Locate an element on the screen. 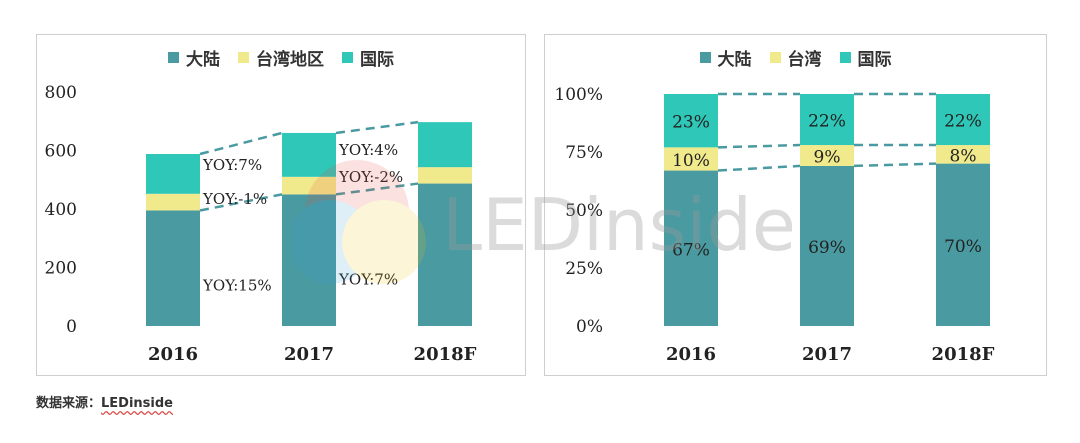 Image resolution: width=1080 pixels, height=443 pixels. legend-share: 大陆 台湾 国际 is located at coordinates (795, 57).